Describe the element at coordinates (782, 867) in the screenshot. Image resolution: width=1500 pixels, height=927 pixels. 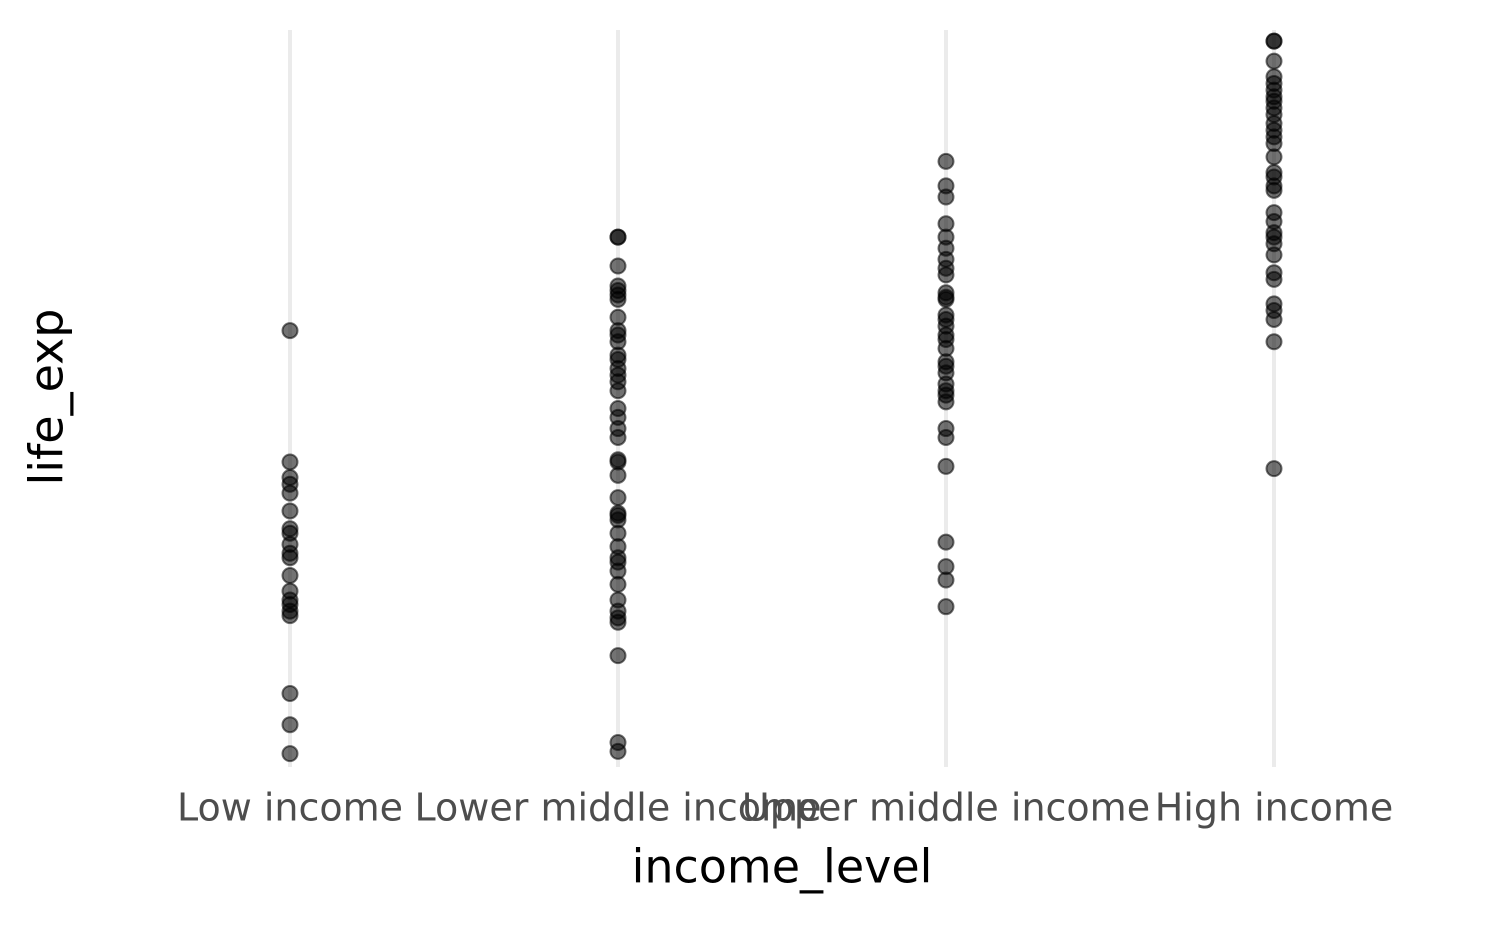
I see `x-axis-title: income_level` at that location.